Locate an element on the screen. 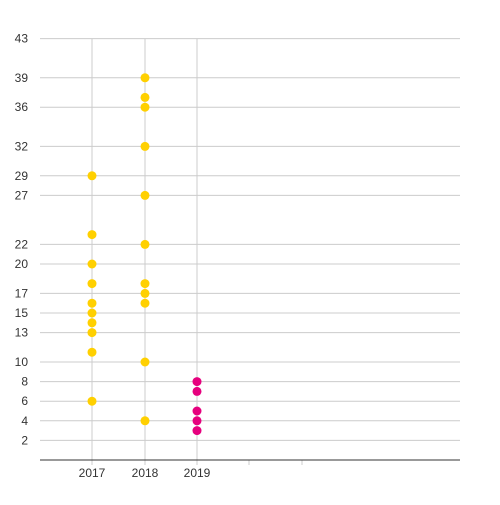 The width and height of the screenshot is (500, 505). y-tick-label: 15 is located at coordinates (22, 313).